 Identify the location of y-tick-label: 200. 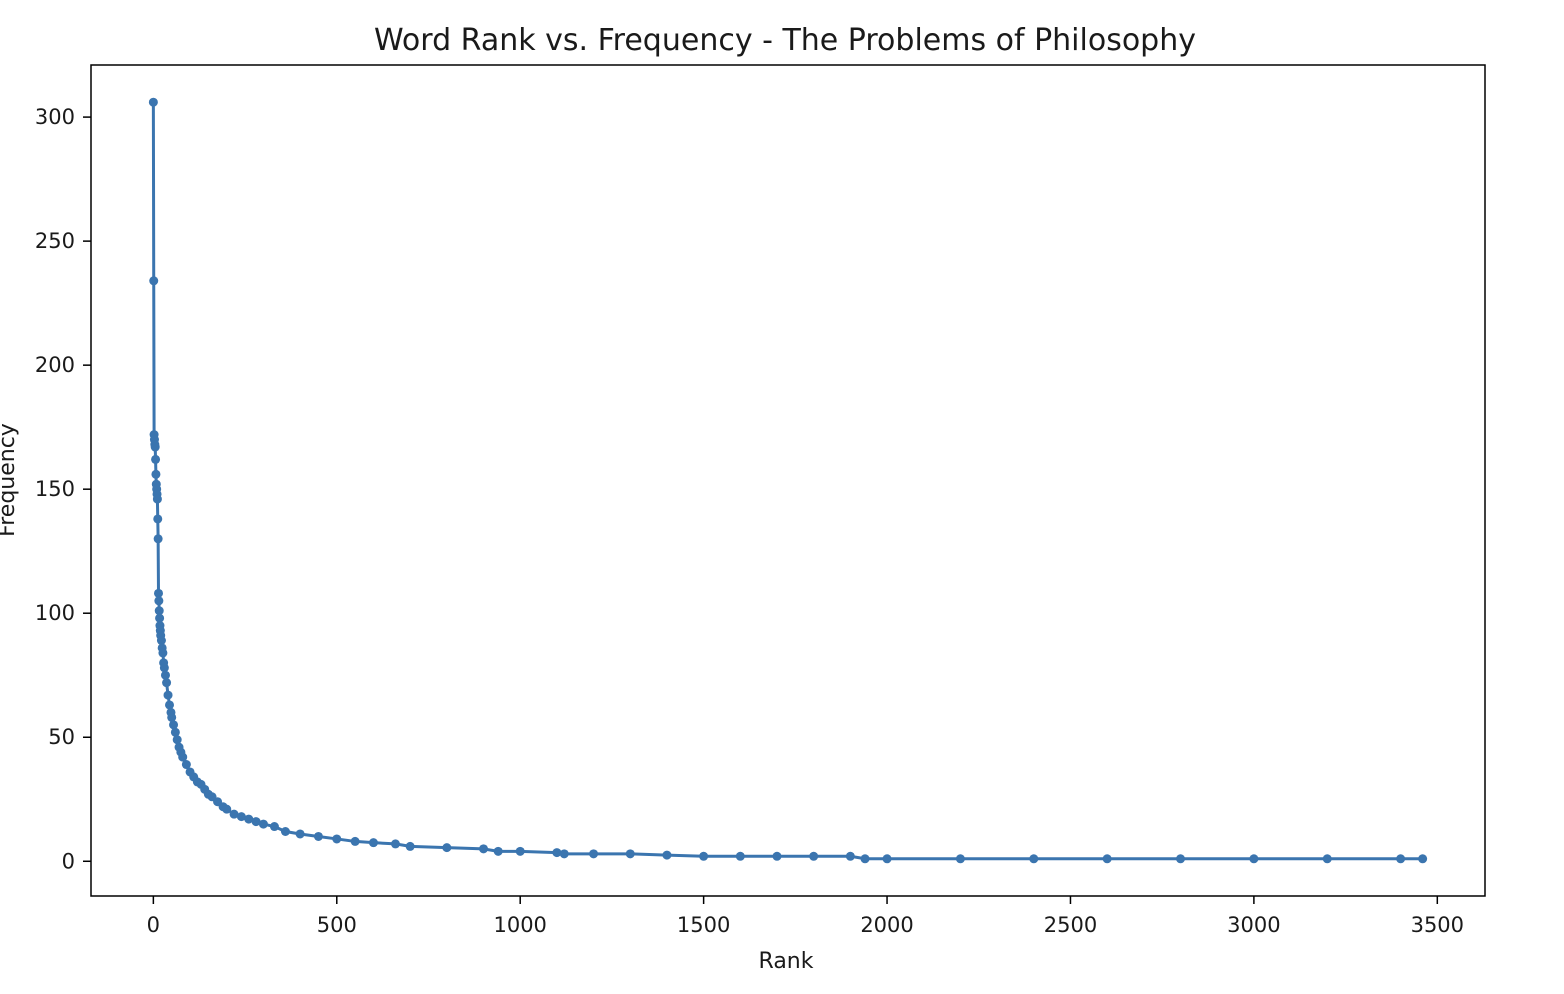
(55, 365).